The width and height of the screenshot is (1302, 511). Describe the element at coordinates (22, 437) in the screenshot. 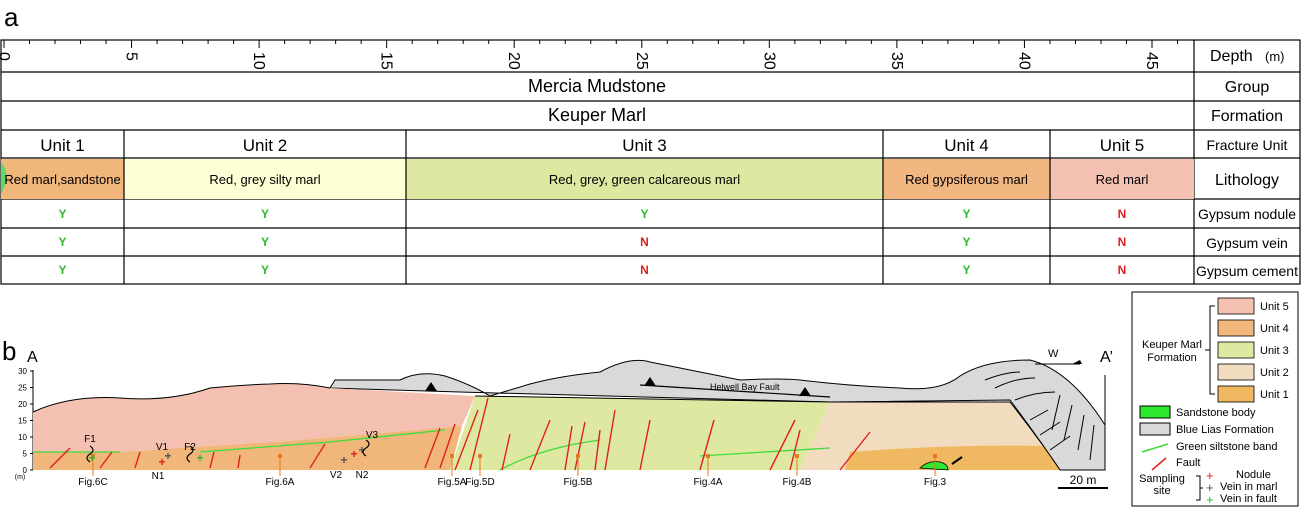

I see `y-tick-label: 10` at that location.